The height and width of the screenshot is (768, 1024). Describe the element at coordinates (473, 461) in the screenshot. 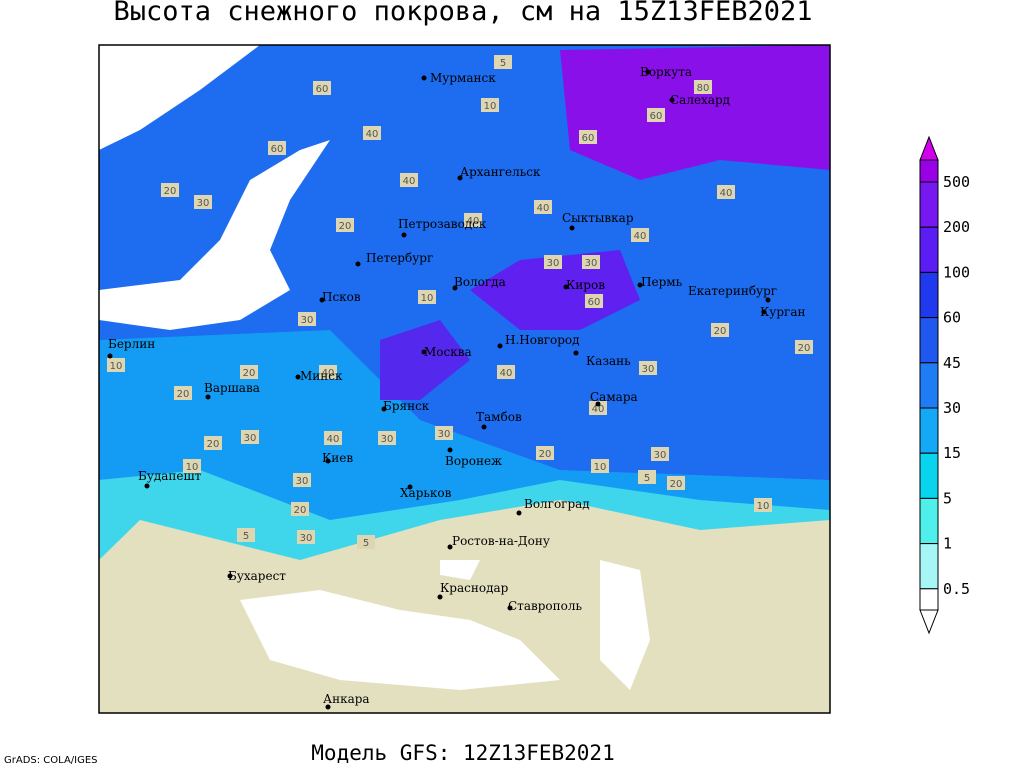

I see `city-label: Воронеж` at that location.